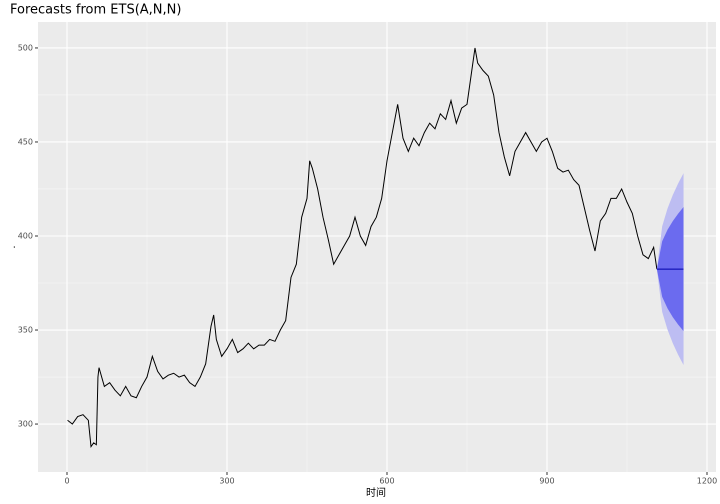  I want to click on y-tick-label: 300, so click(25, 424).